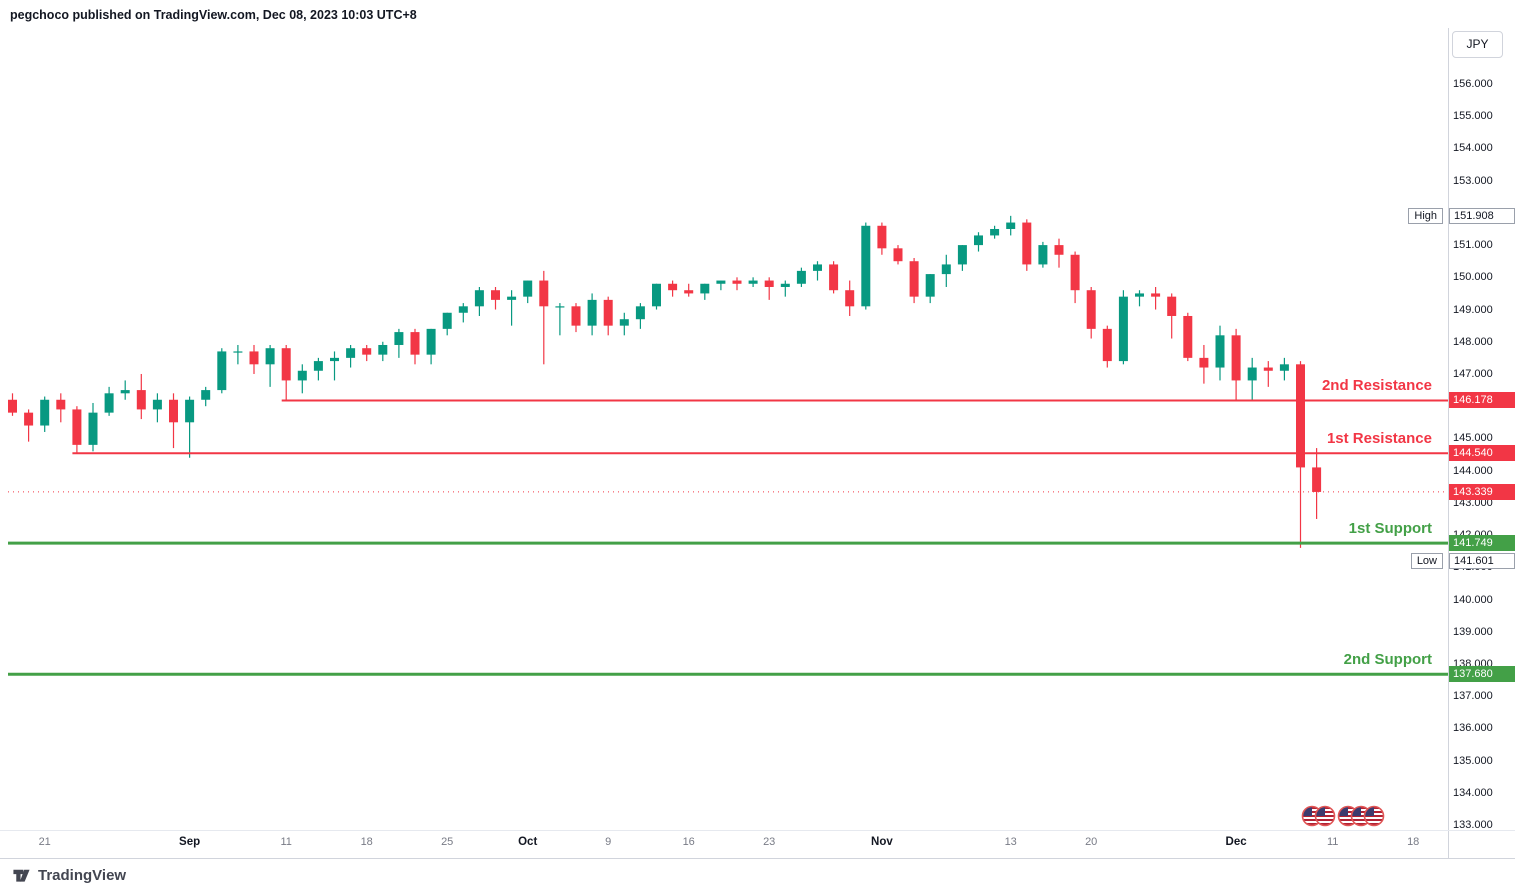 Image resolution: width=1515 pixels, height=891 pixels. Describe the element at coordinates (1376, 386) in the screenshot. I see `level-label-2nd-resistance: 2nd Resistance` at that location.